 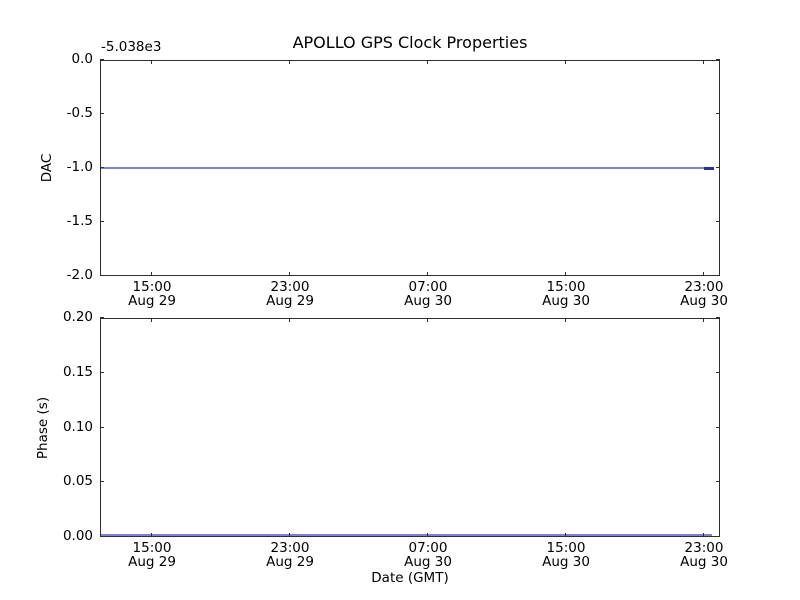 What do you see at coordinates (709, 168) in the screenshot?
I see `data-line-end-cluster` at bounding box center [709, 168].